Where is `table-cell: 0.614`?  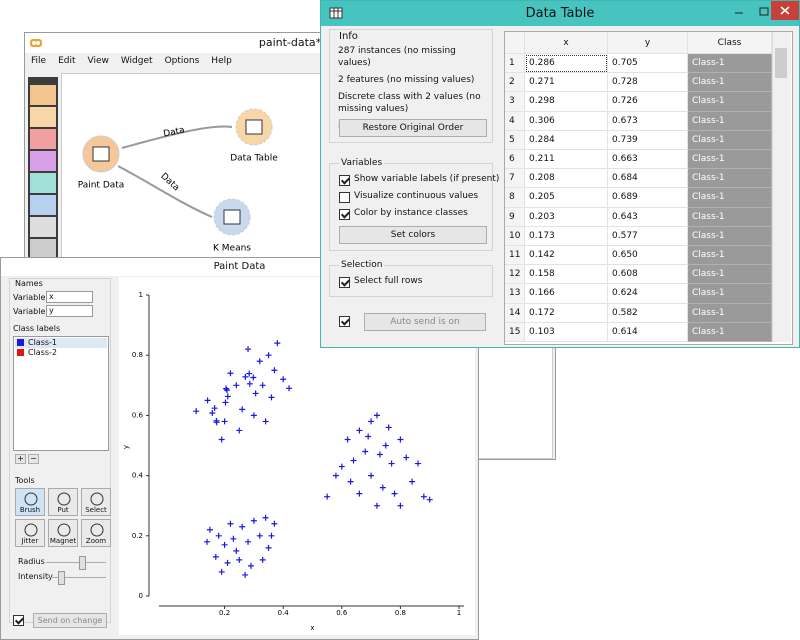 table-cell: 0.614 is located at coordinates (648, 332).